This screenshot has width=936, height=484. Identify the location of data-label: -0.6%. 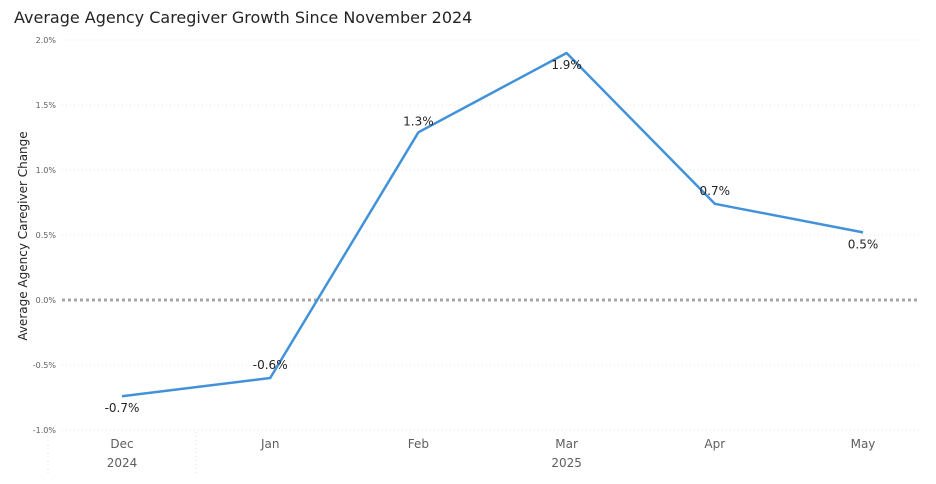
(270, 365).